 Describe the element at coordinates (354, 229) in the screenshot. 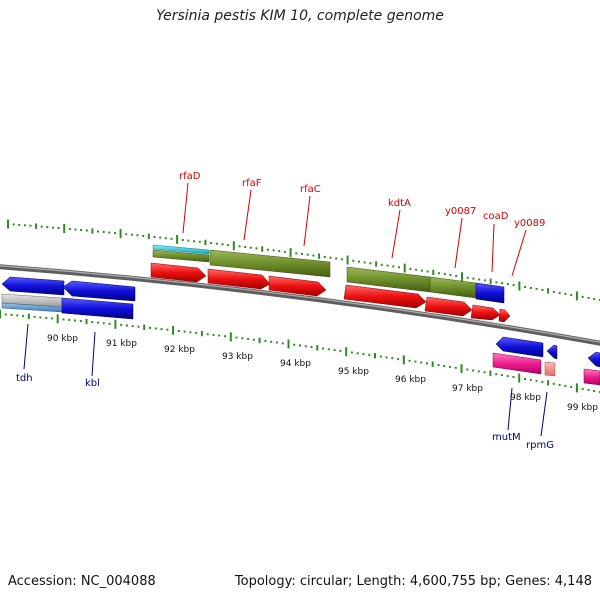

I see `top-leader-lines` at that location.